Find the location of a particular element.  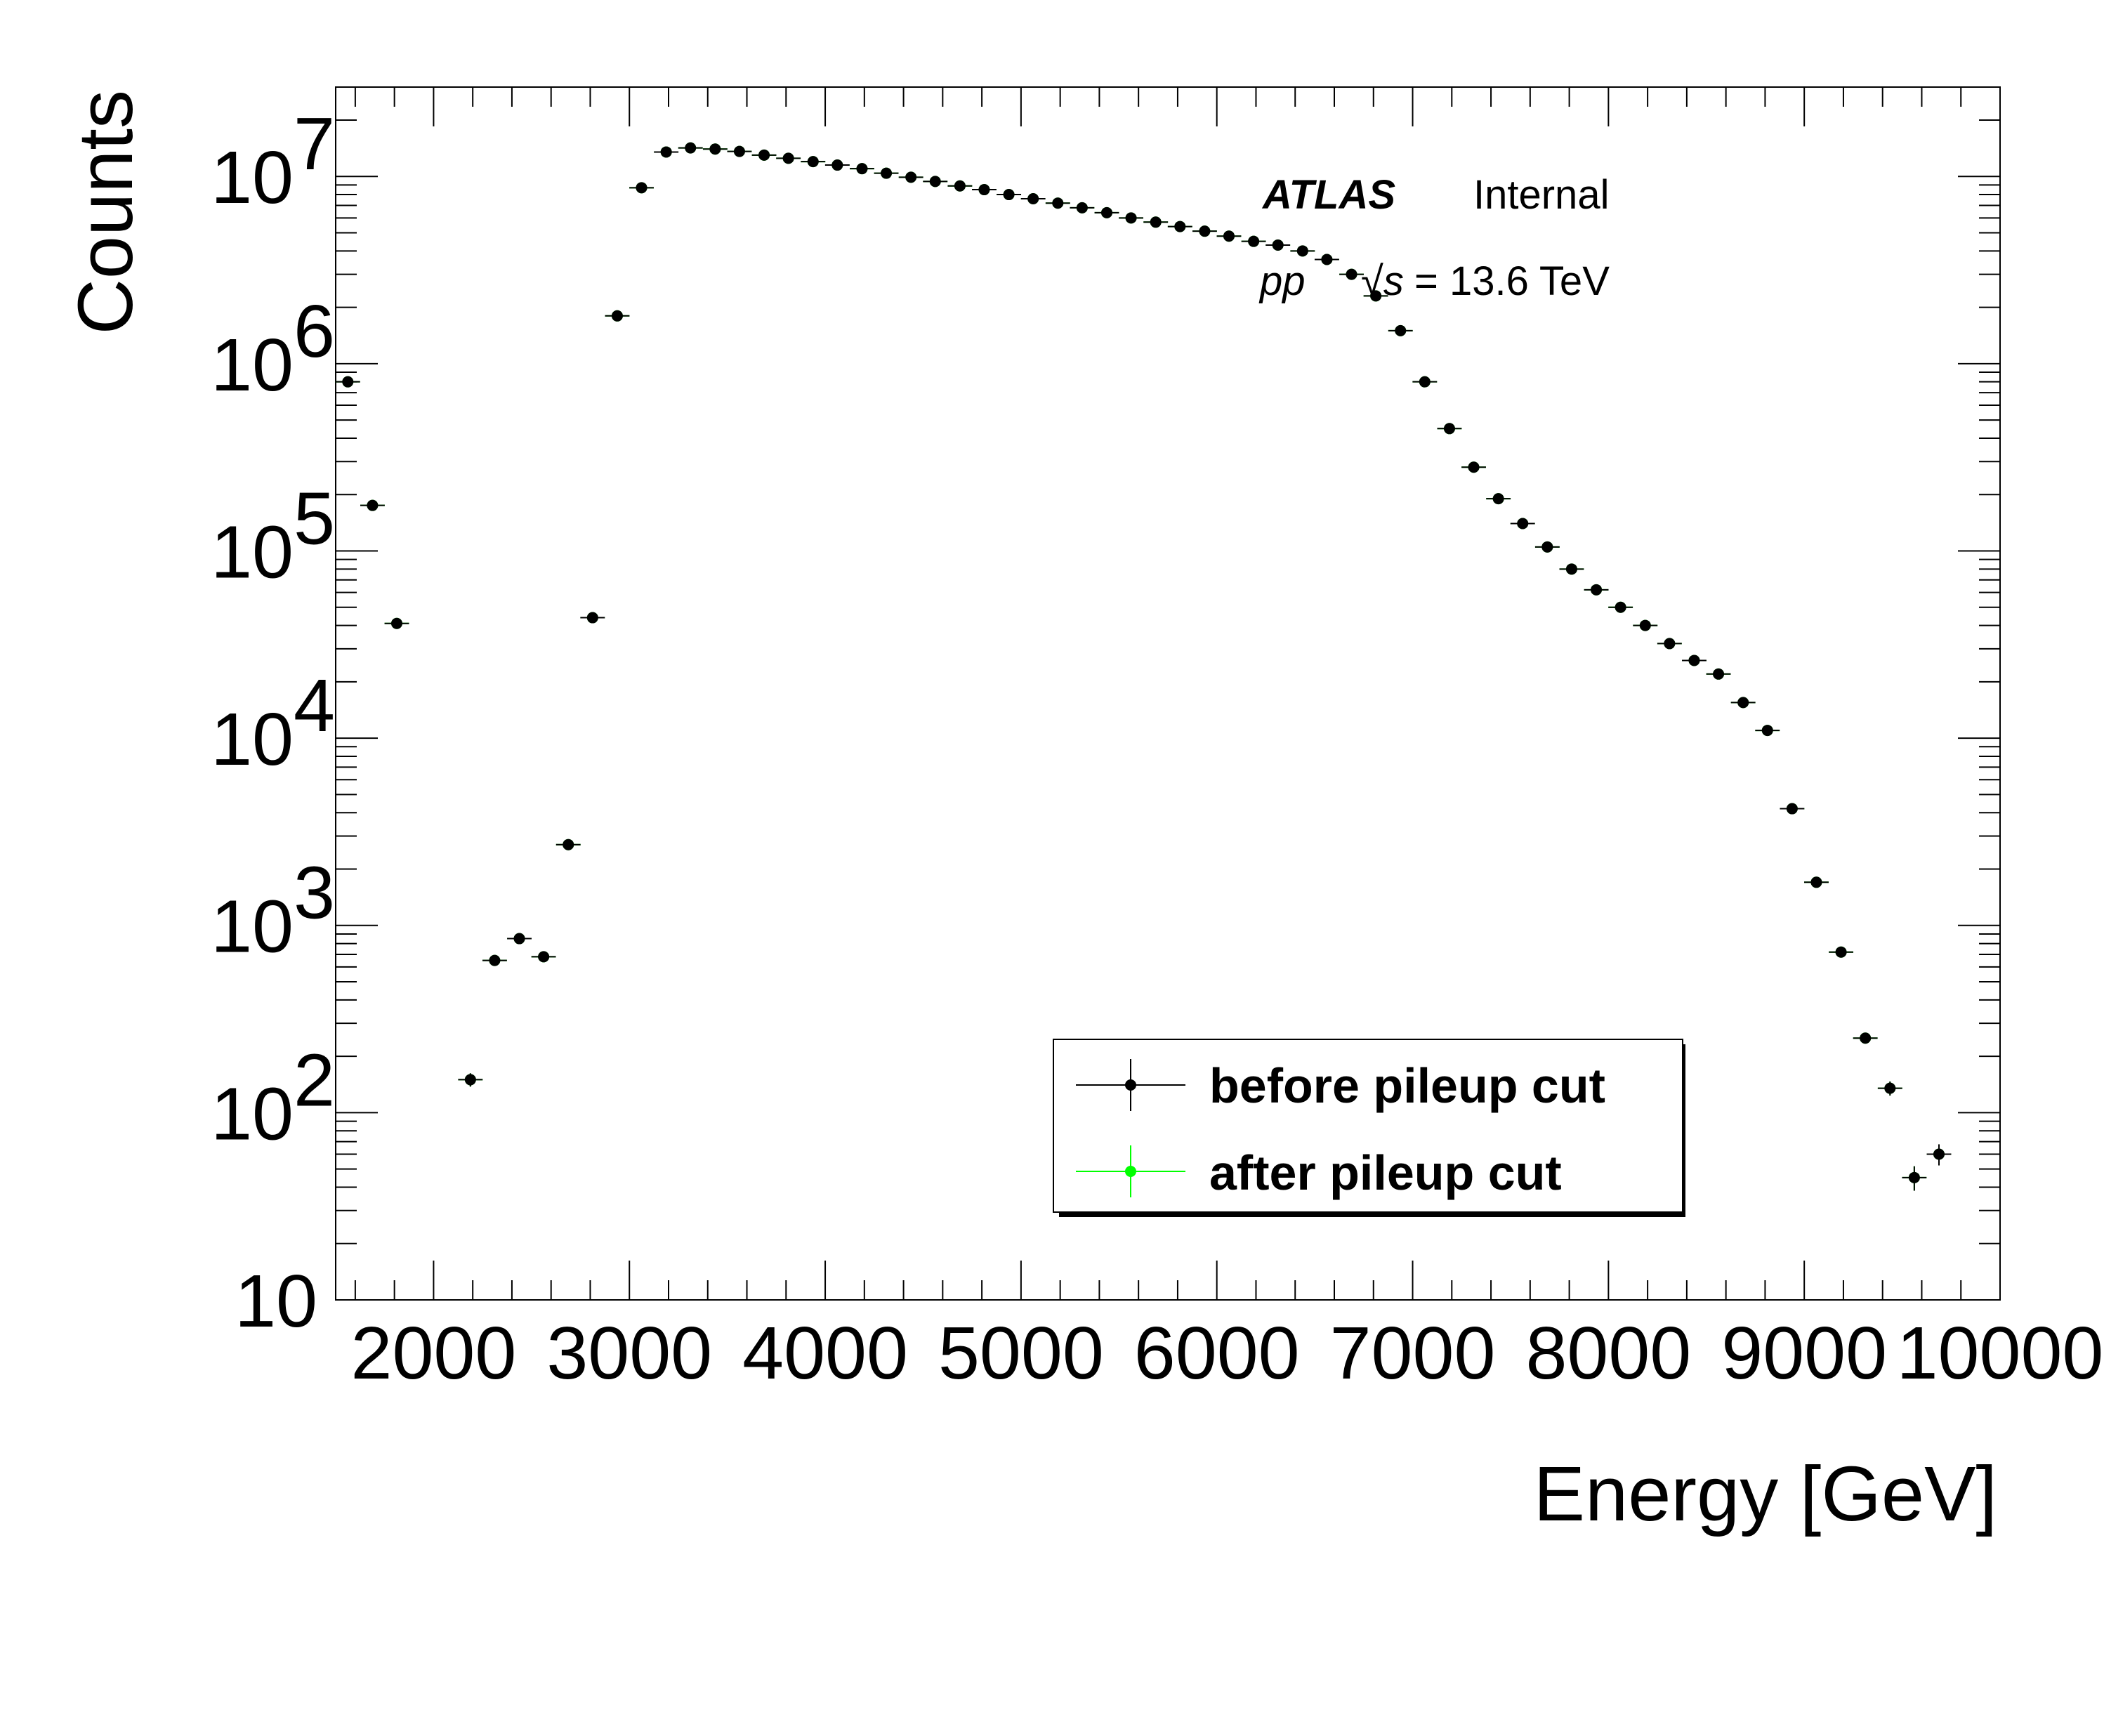

y-tick-exponent: 3 is located at coordinates (314, 893).